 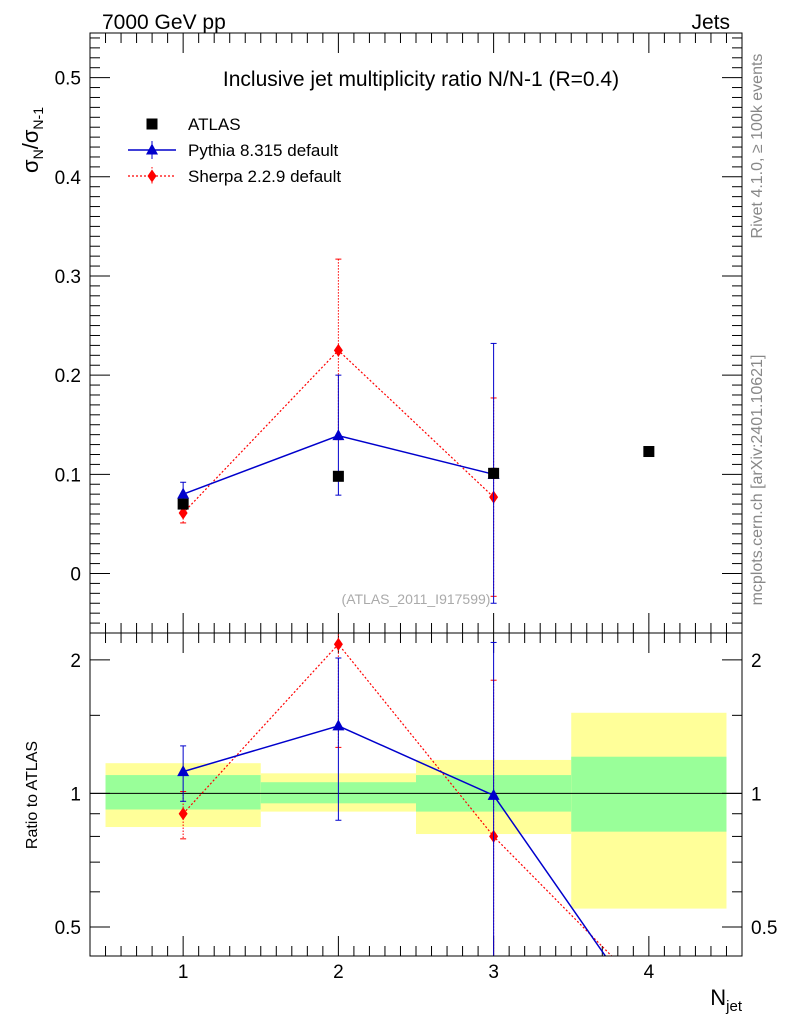 I want to click on energy-label: 7000 GeV pp, so click(x=164, y=22).